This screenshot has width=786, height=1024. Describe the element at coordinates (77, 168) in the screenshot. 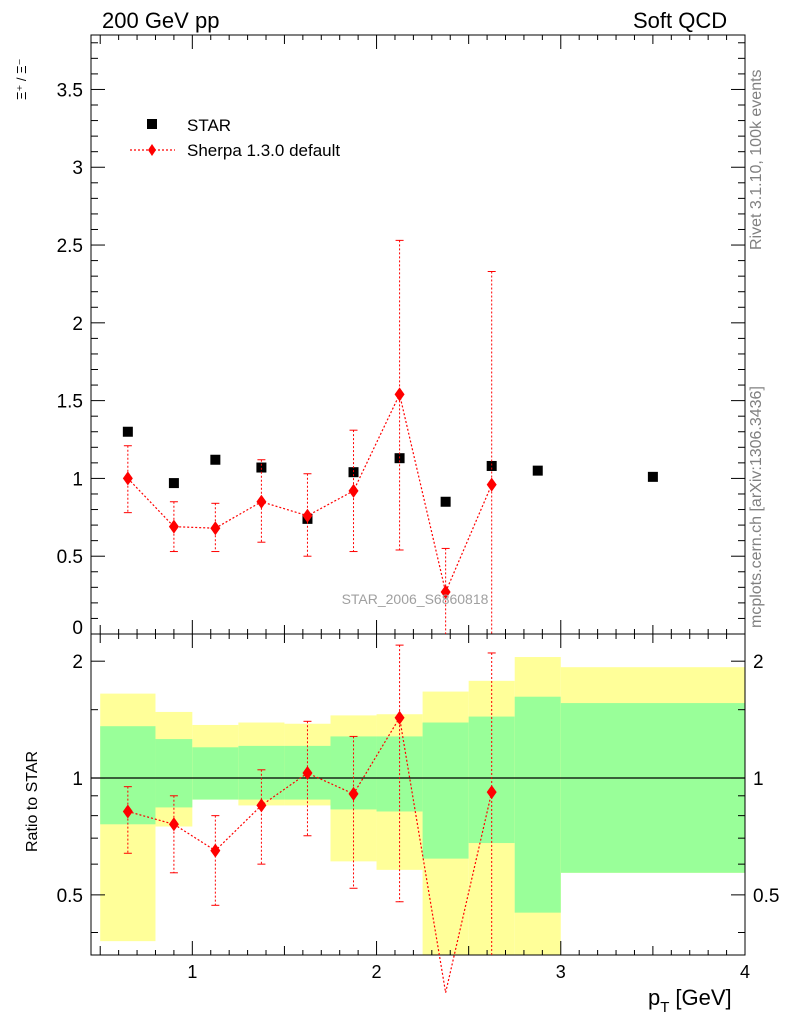

I see `main-y-tick-label: 3` at that location.